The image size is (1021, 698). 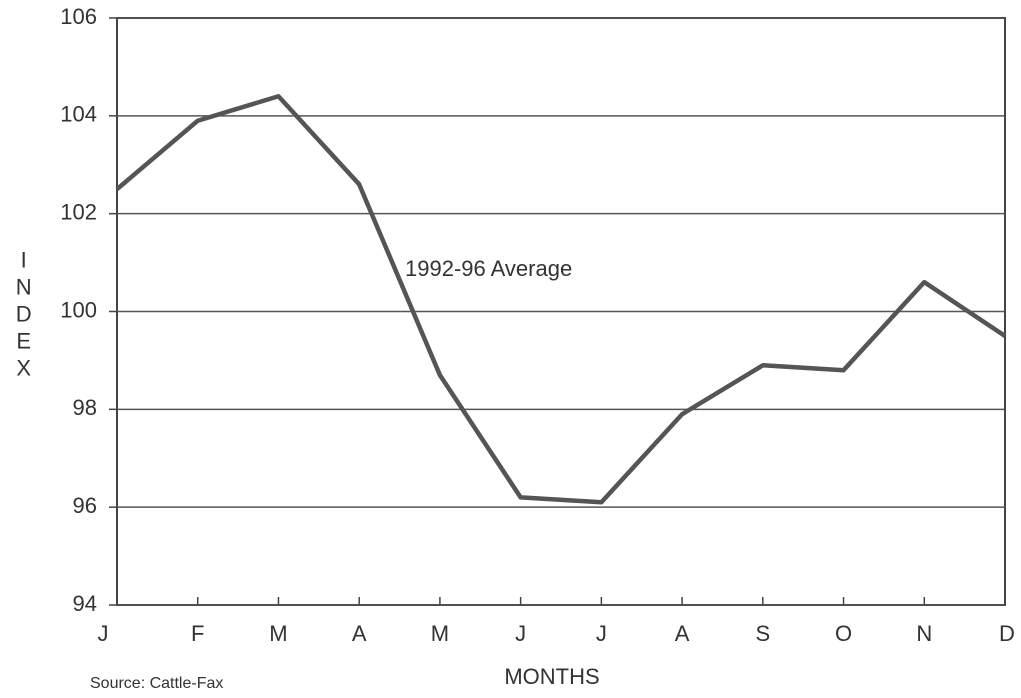 What do you see at coordinates (924, 633) in the screenshot?
I see `x-tick-label: N` at bounding box center [924, 633].